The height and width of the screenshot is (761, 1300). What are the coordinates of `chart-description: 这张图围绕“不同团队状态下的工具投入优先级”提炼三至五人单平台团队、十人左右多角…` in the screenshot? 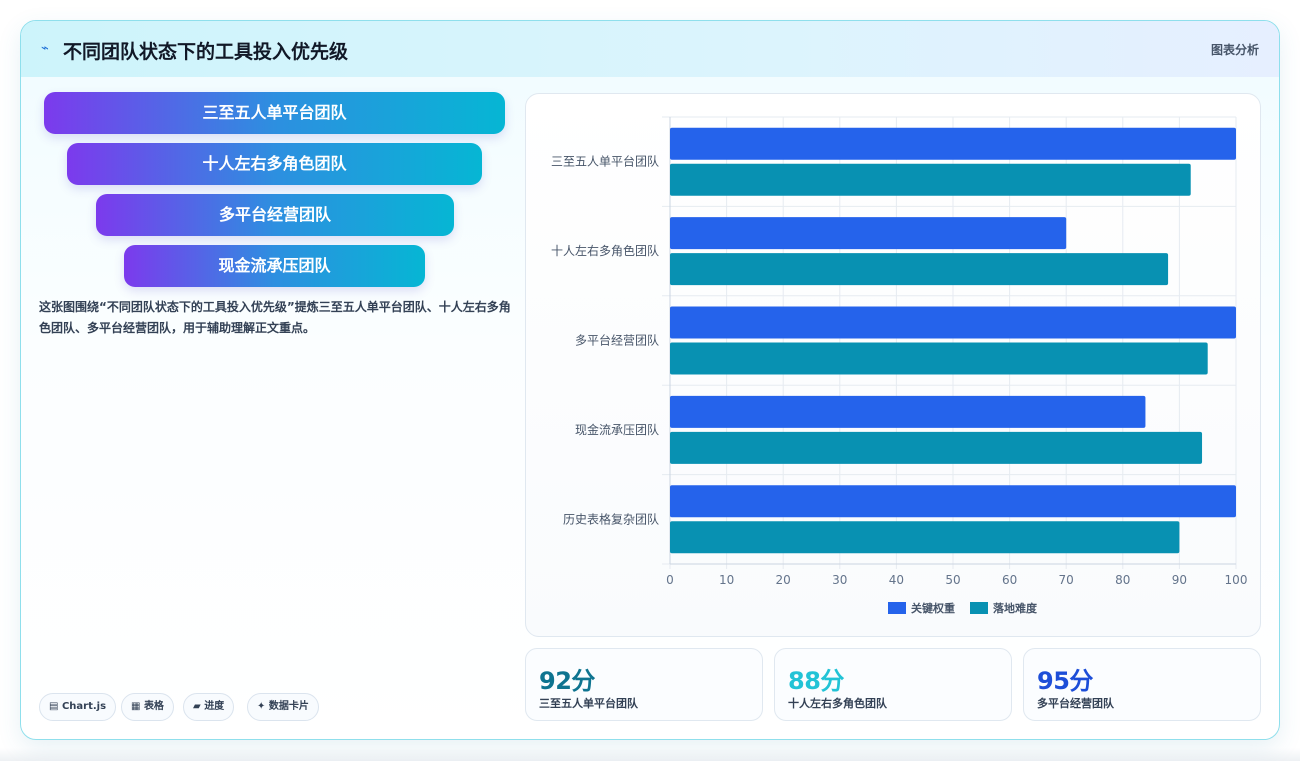 It's located at (275, 317).